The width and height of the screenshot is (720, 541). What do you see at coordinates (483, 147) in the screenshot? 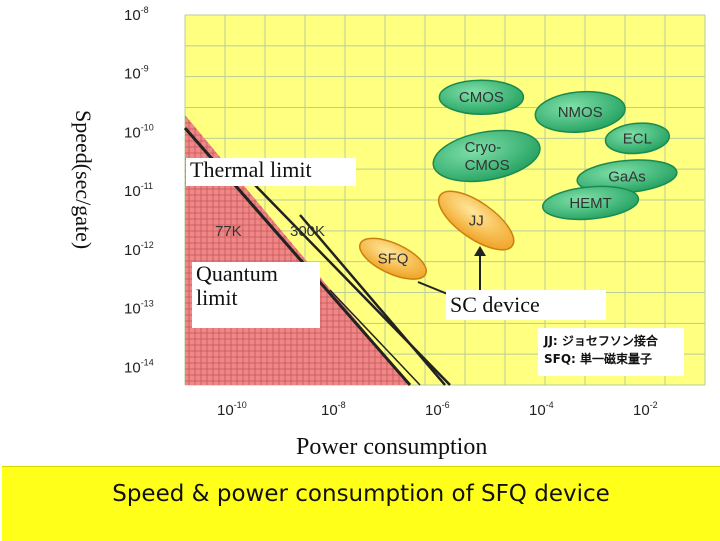
I see `bubble-label-cryo: Cryo-` at bounding box center [483, 147].